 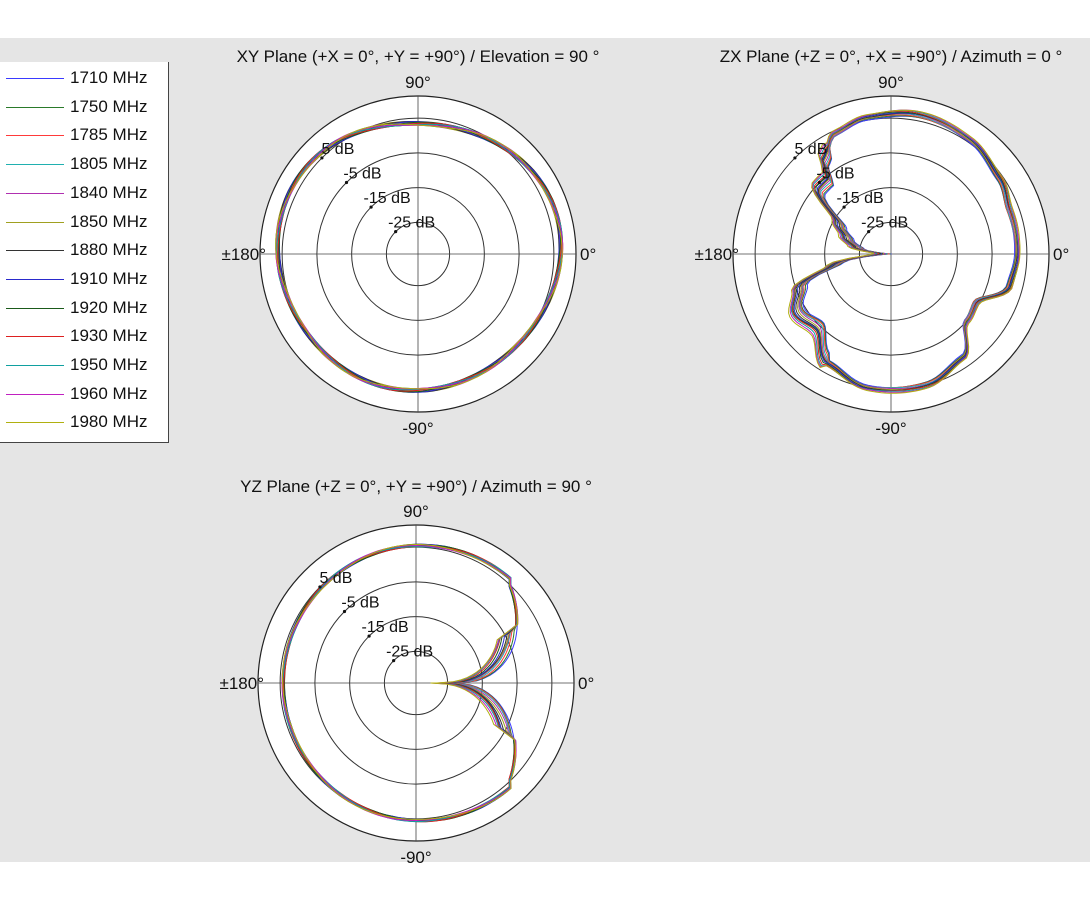 What do you see at coordinates (109, 422) in the screenshot?
I see `legend-label: 1980 MHz` at bounding box center [109, 422].